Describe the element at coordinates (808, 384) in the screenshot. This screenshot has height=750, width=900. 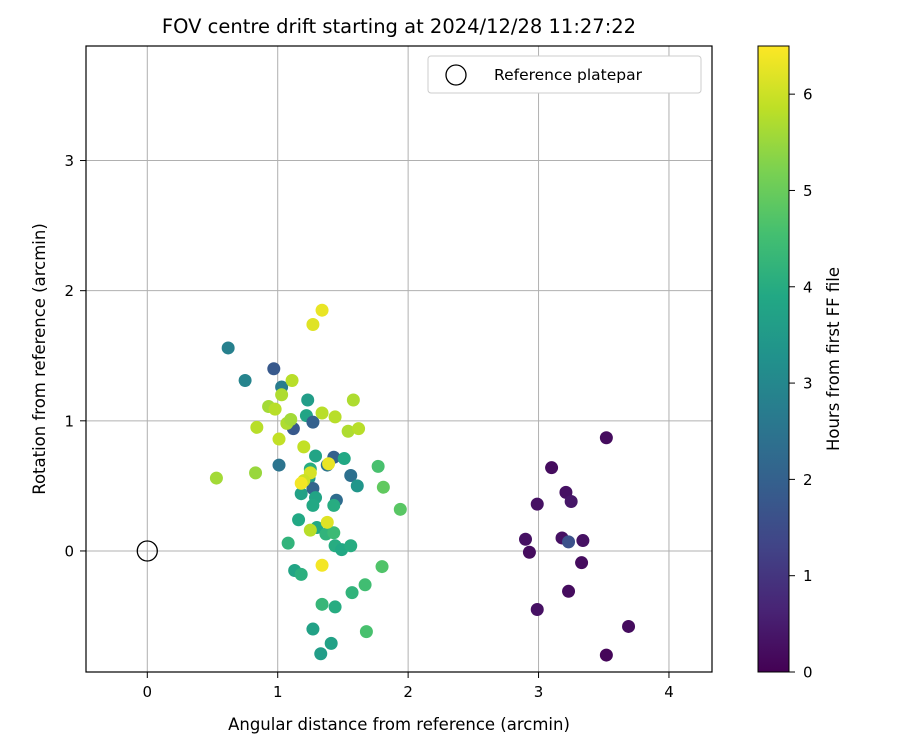
I see `colorbar-tick-label: 3` at that location.